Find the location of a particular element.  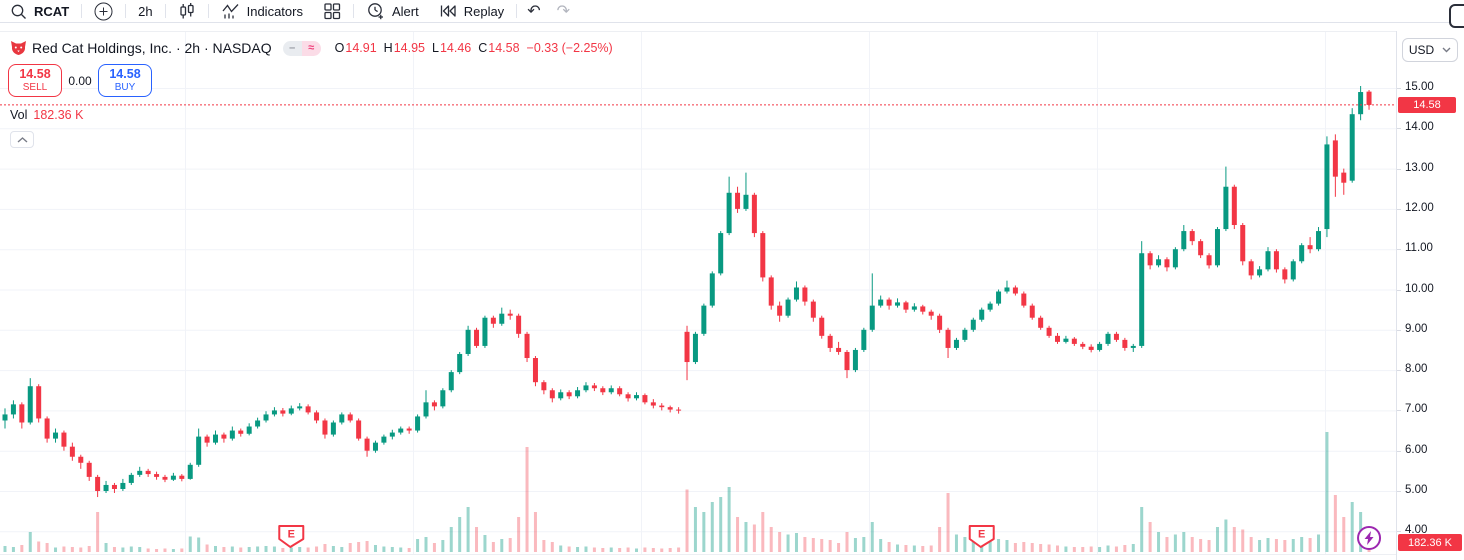

redo-button: ↷ is located at coordinates (563, 11).